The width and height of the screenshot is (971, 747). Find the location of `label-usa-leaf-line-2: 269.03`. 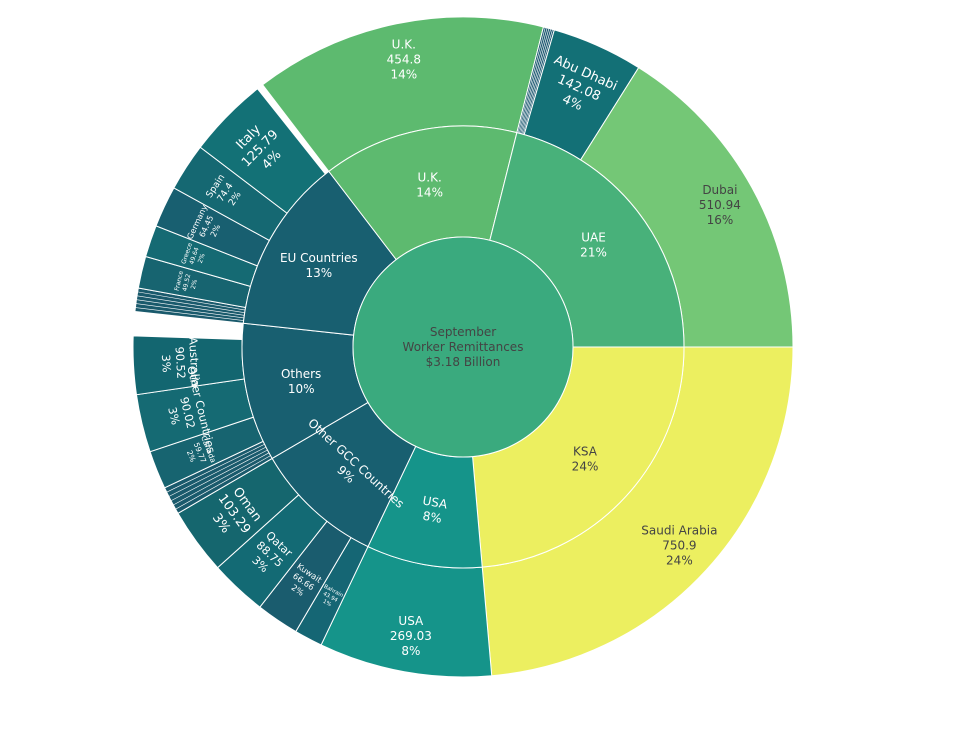

label-usa-leaf-line-2: 269.03 is located at coordinates (411, 636).